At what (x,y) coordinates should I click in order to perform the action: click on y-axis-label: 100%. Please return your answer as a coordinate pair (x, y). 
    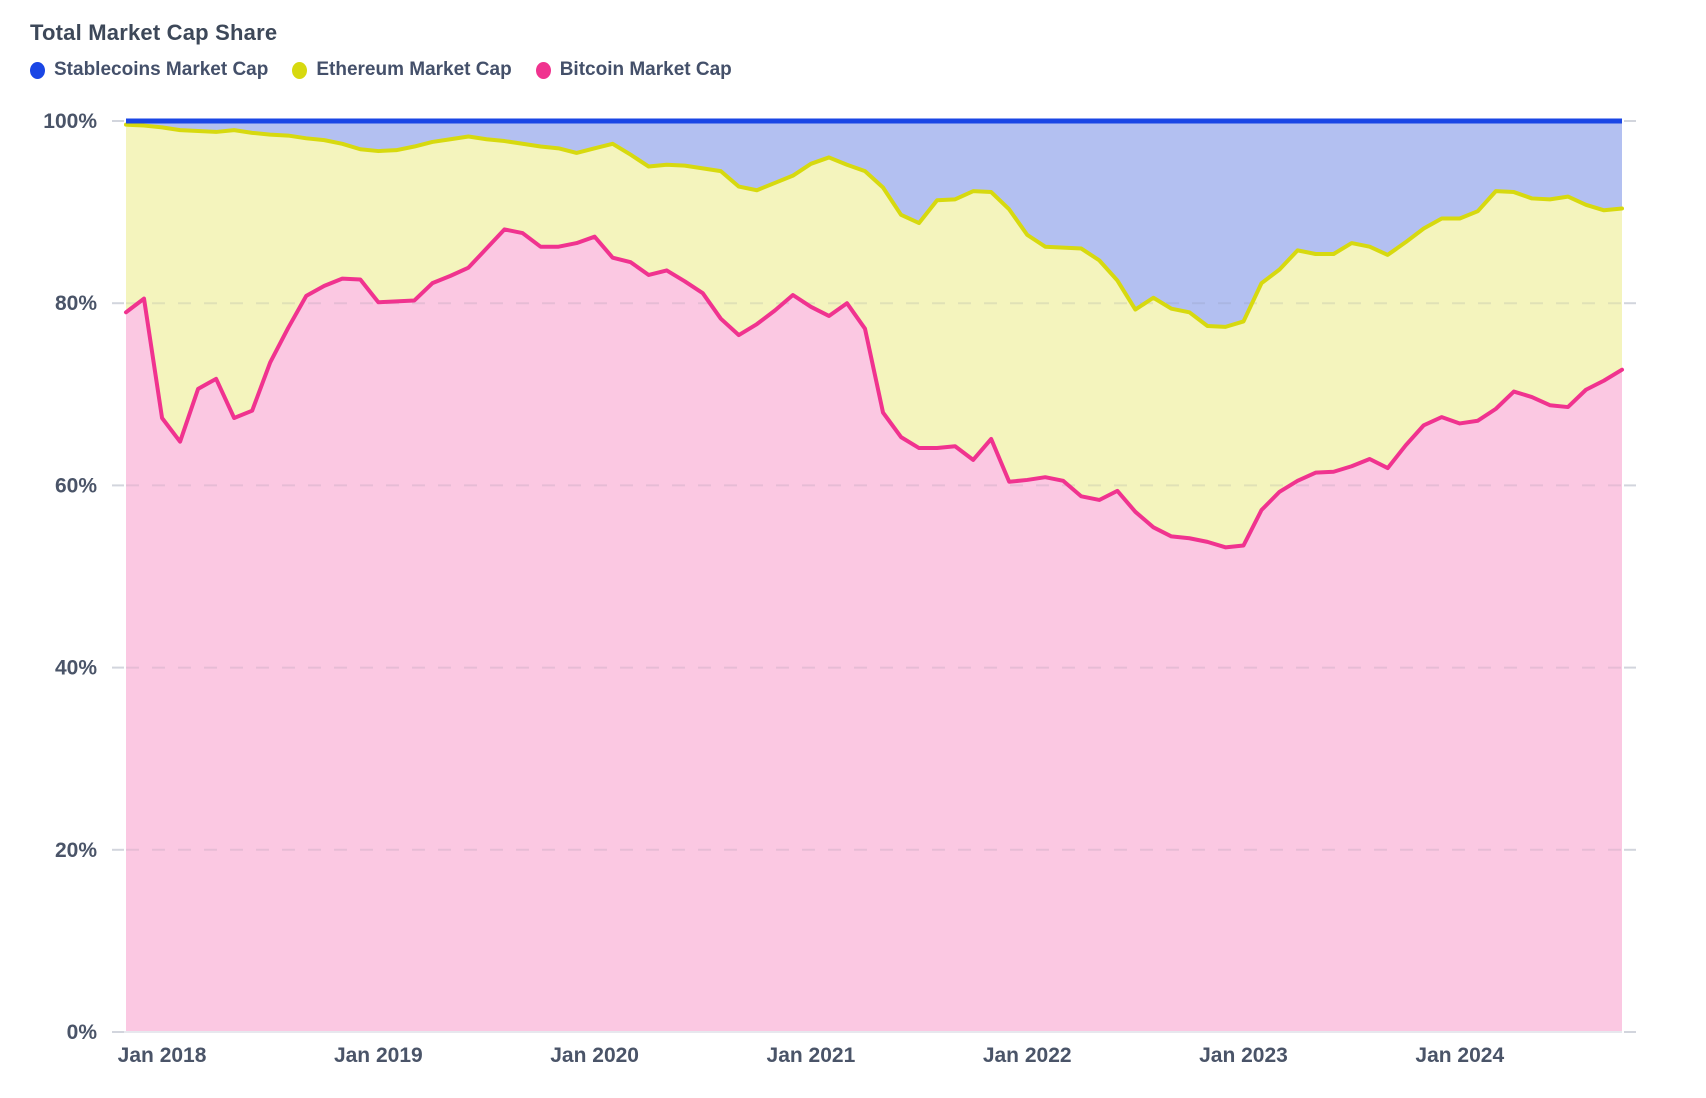
    Looking at the image, I should click on (70, 121).